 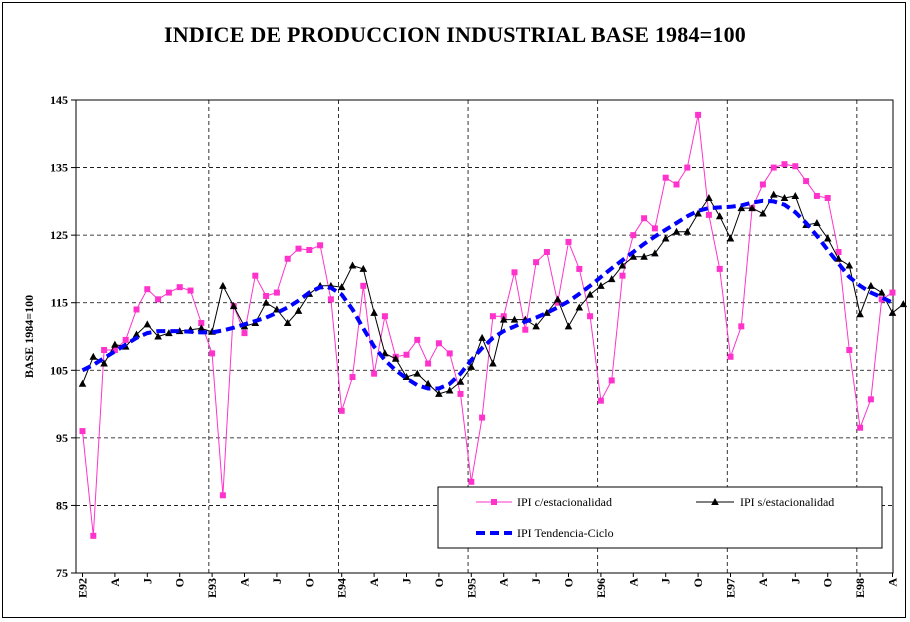 What do you see at coordinates (795, 581) in the screenshot?
I see `x-tick-label: J` at bounding box center [795, 581].